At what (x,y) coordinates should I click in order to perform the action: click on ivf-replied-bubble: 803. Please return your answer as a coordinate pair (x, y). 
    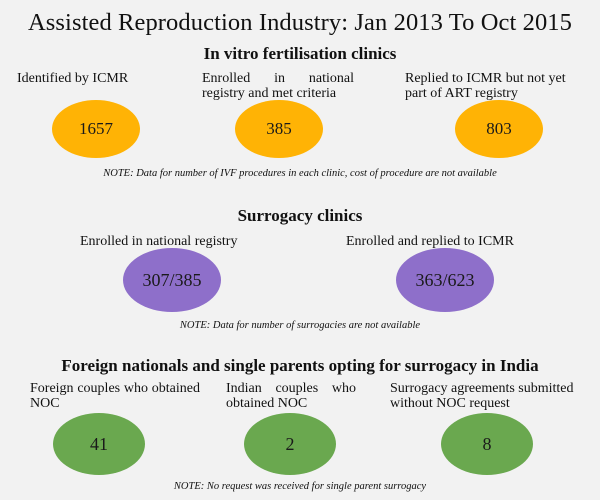
    Looking at the image, I should click on (499, 129).